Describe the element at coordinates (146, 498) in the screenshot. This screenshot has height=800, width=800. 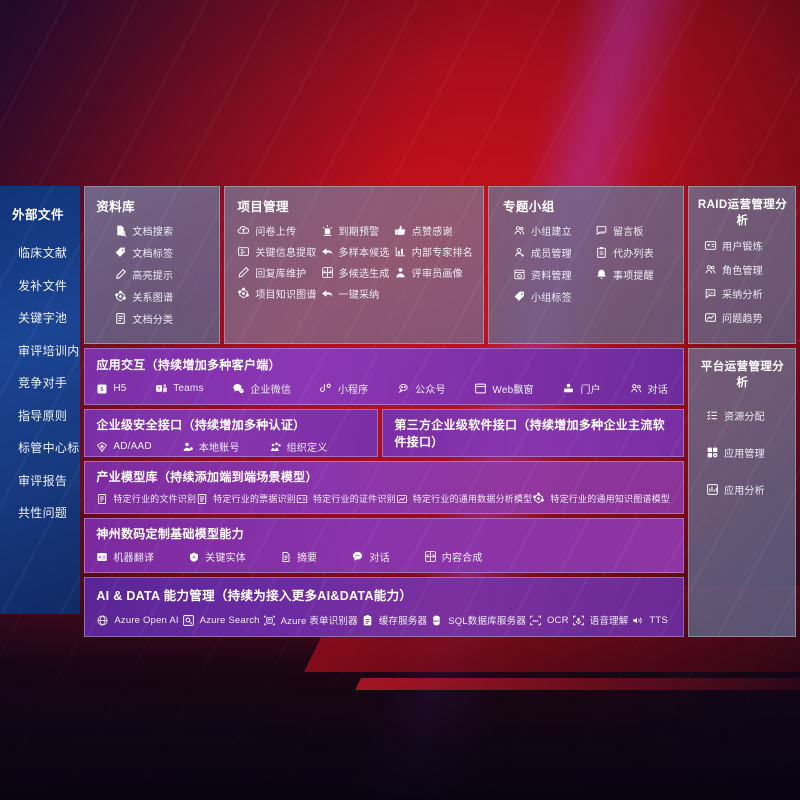
I see `industry-item-file-recognition: 特定行业的文件识别` at that location.